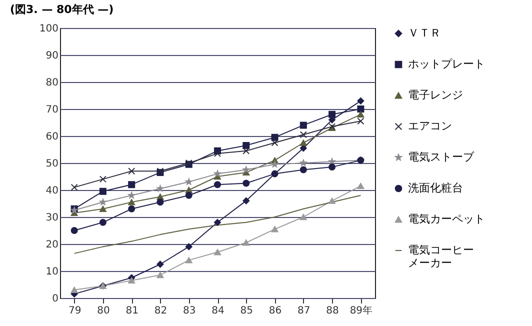  Describe the element at coordinates (441, 257) in the screenshot. I see `legend-label: 電気コーヒーメーカー` at that location.